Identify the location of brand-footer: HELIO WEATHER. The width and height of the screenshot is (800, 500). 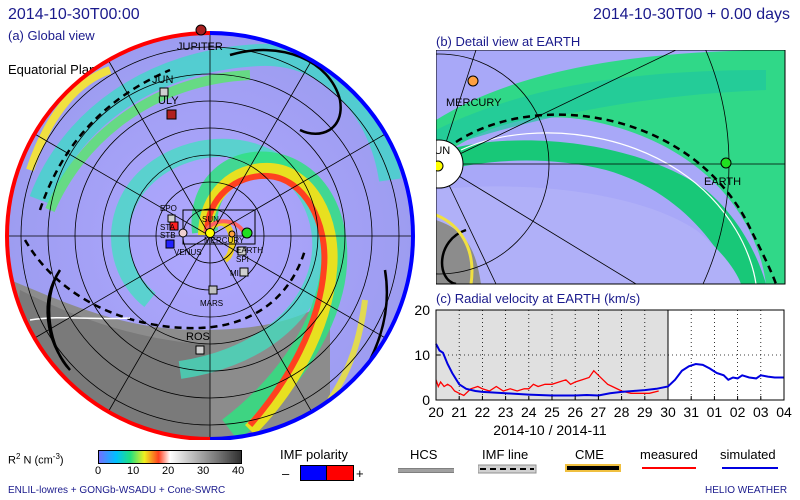
(746, 490).